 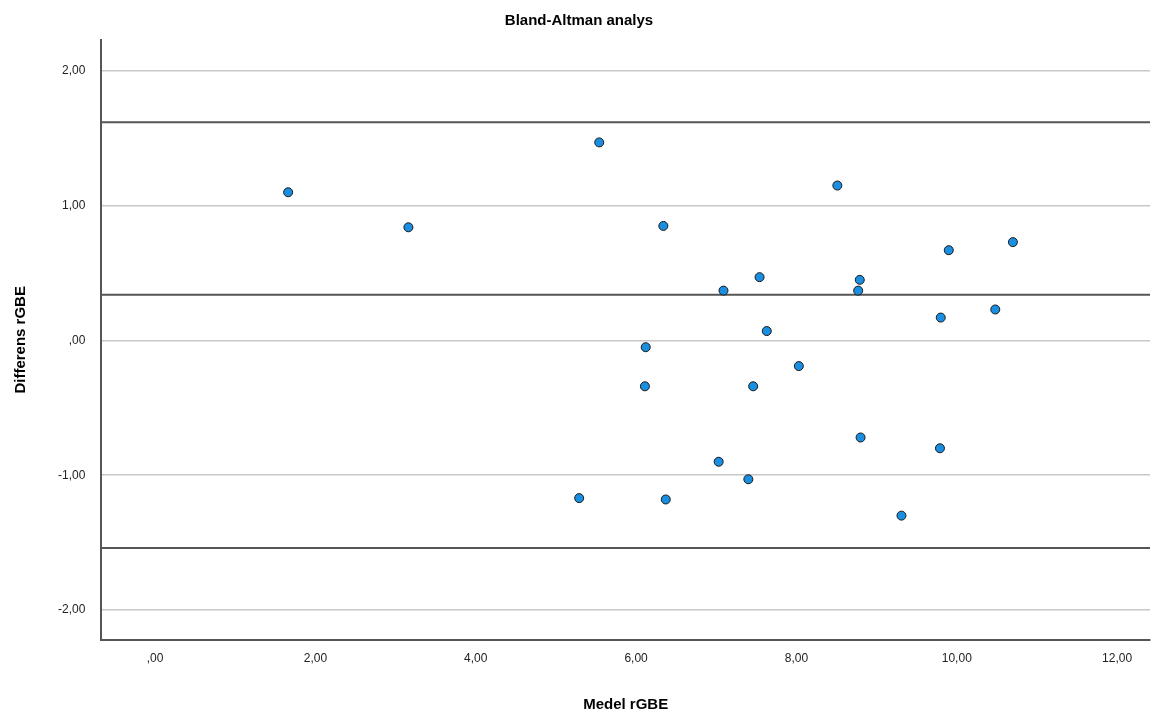 What do you see at coordinates (20, 340) in the screenshot?
I see `y-axis-title: Differens rGBE` at bounding box center [20, 340].